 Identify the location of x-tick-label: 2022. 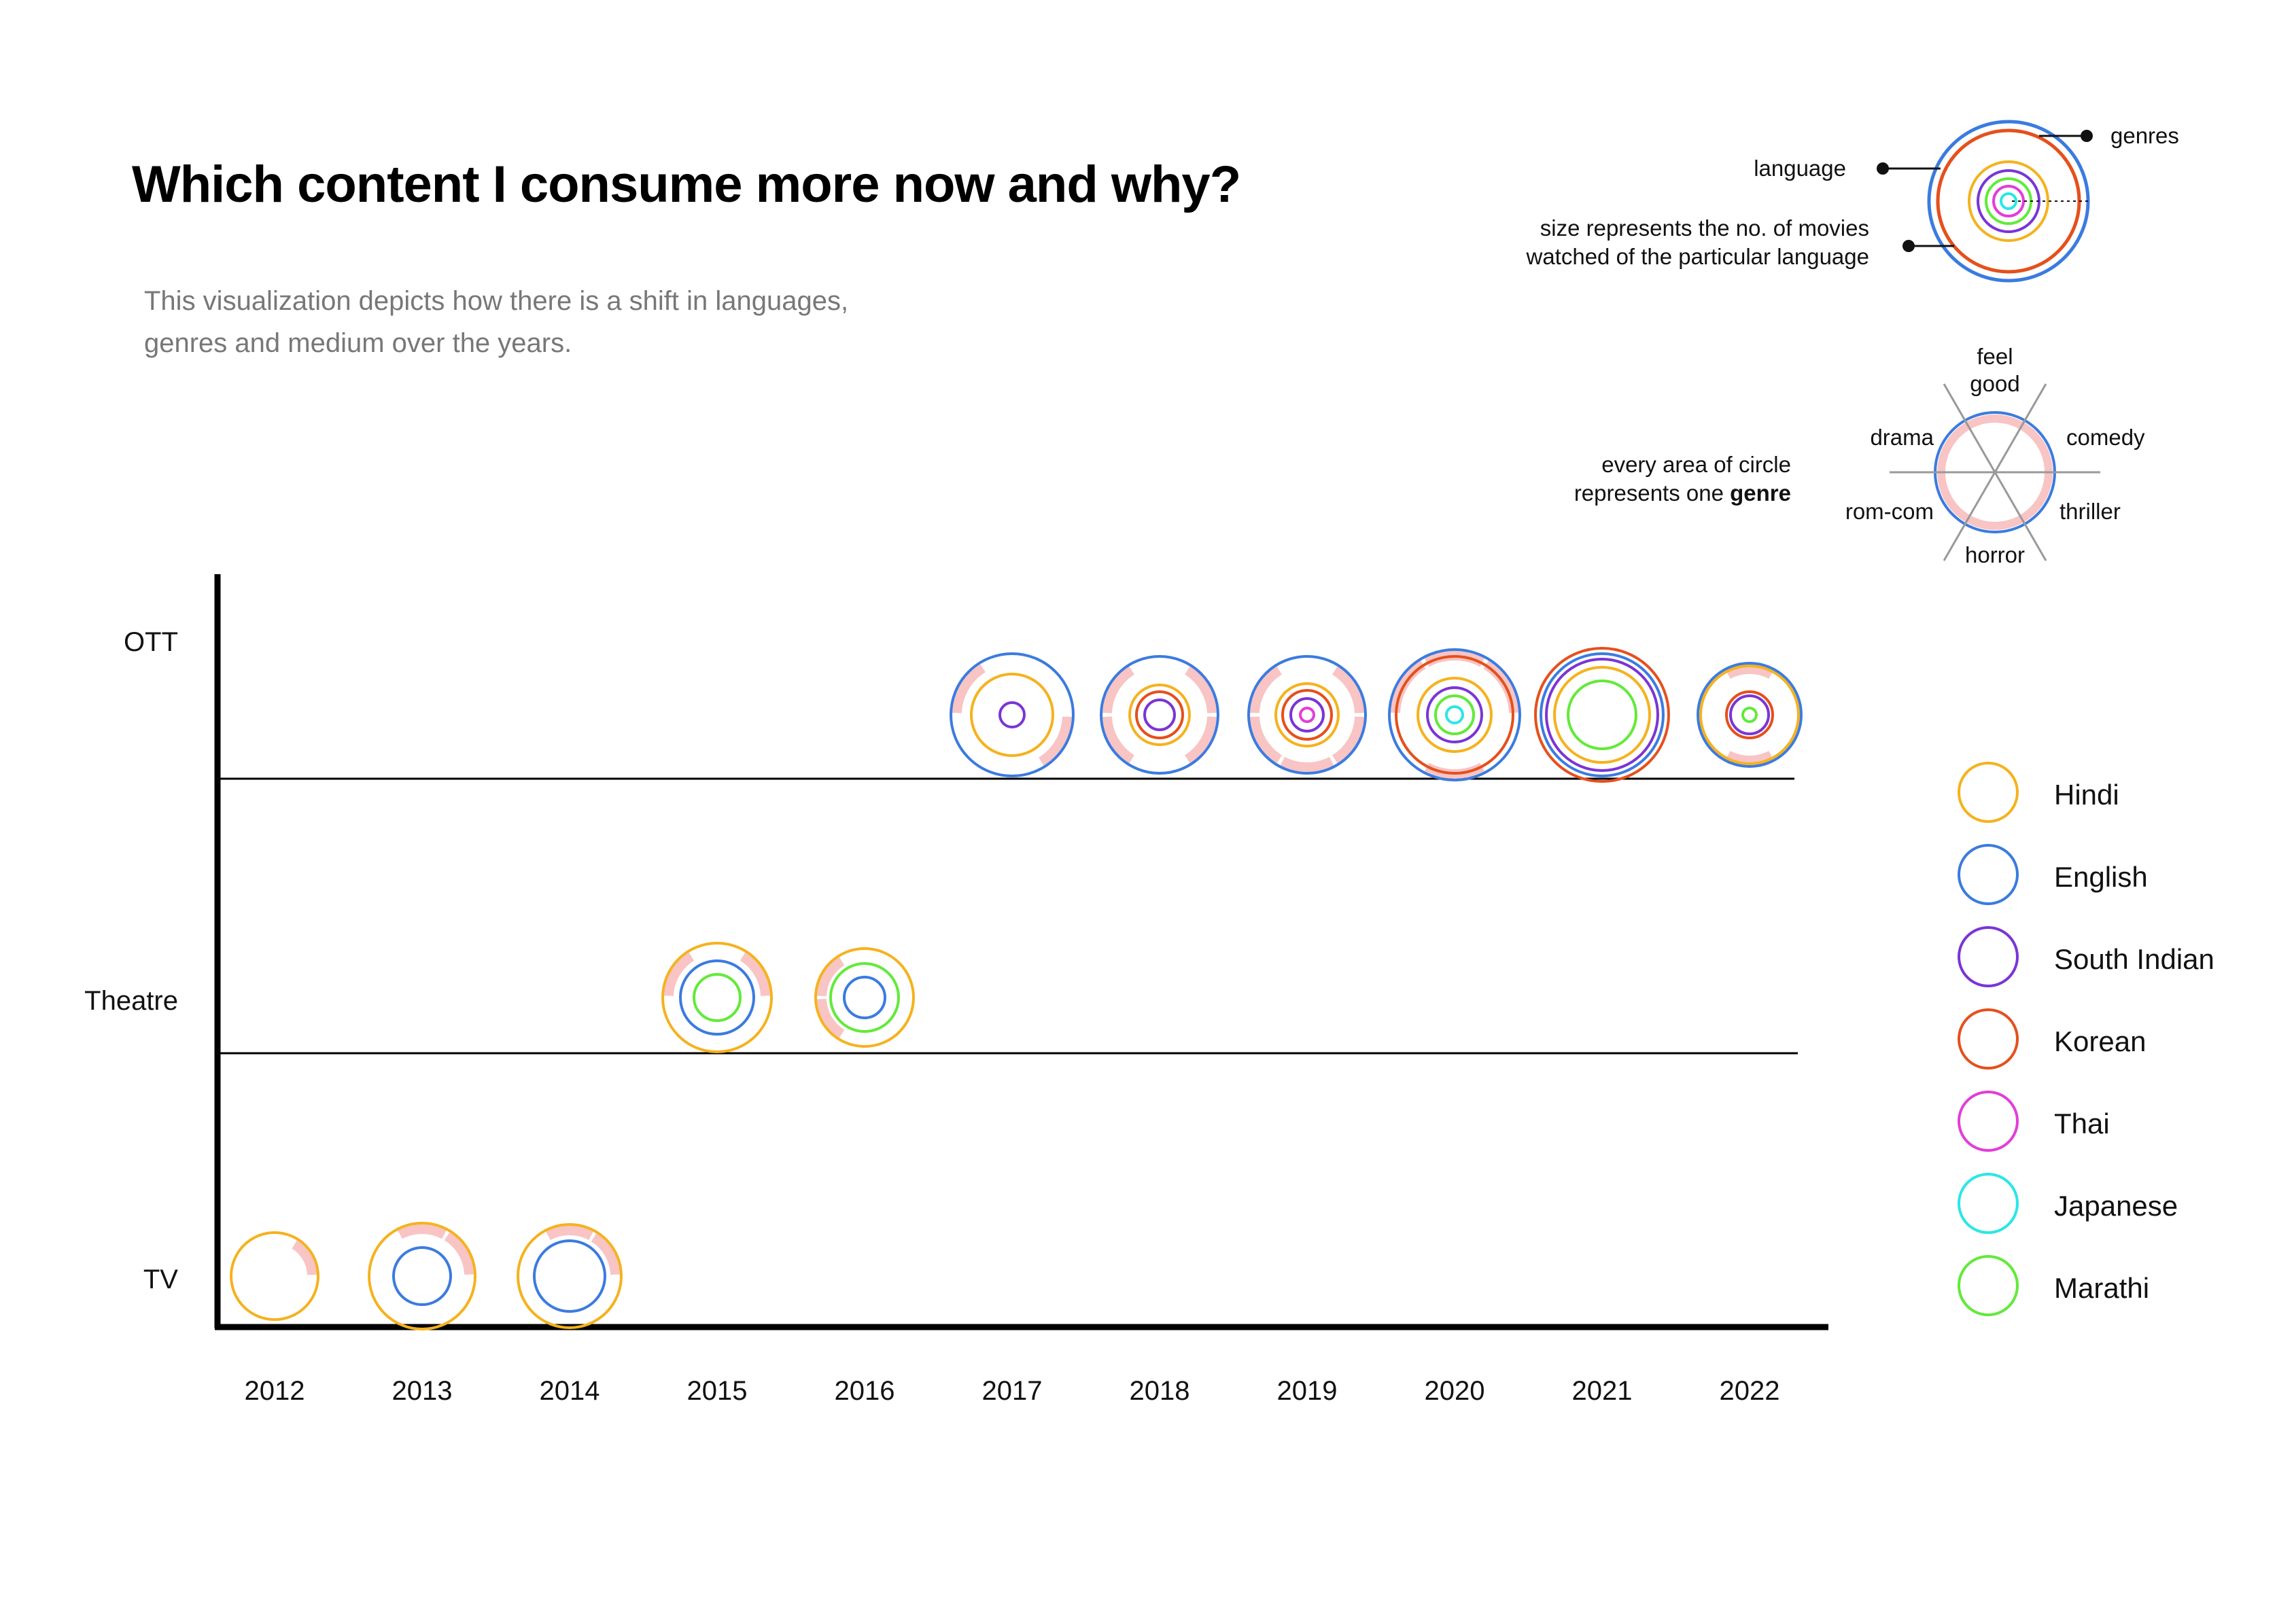
(1750, 1391).